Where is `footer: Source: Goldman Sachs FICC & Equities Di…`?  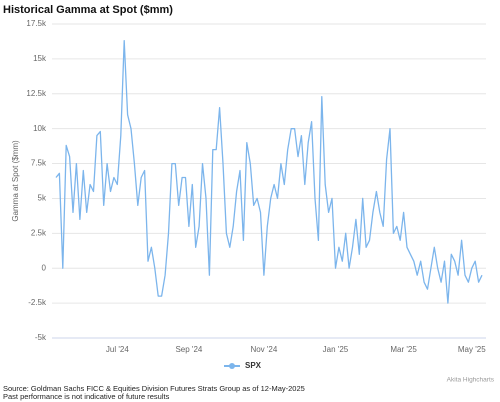
footer: Source: Goldman Sachs FICC & Equities Di… is located at coordinates (154, 388).